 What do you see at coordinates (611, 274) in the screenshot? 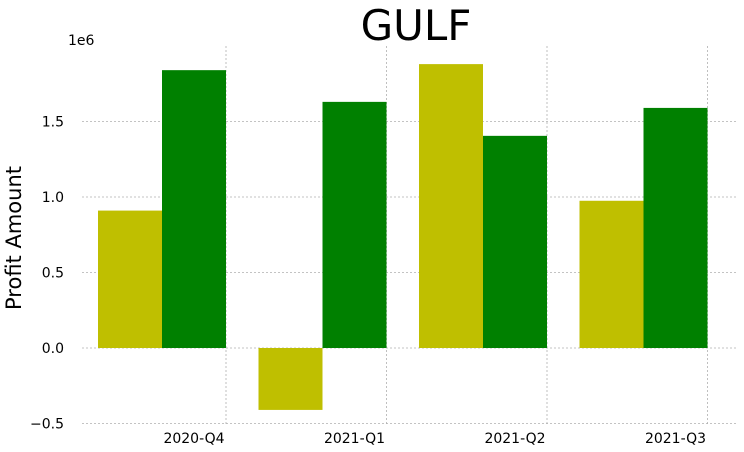
I see `bar-yellow-2021-Q3` at bounding box center [611, 274].